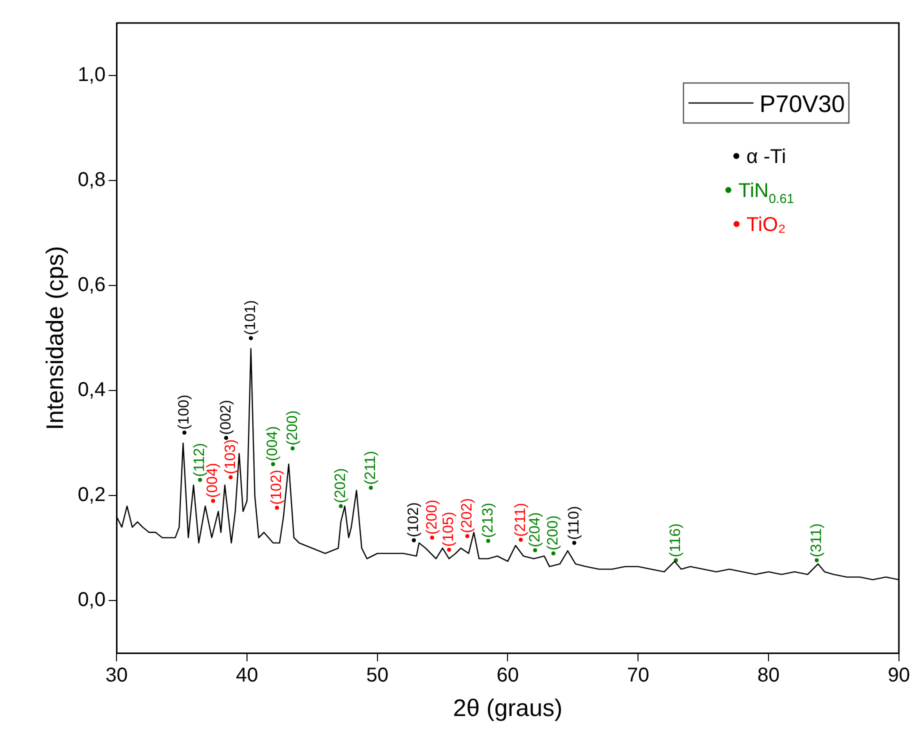  What do you see at coordinates (273, 444) in the screenshot?
I see `annotation: (004)` at bounding box center [273, 444].